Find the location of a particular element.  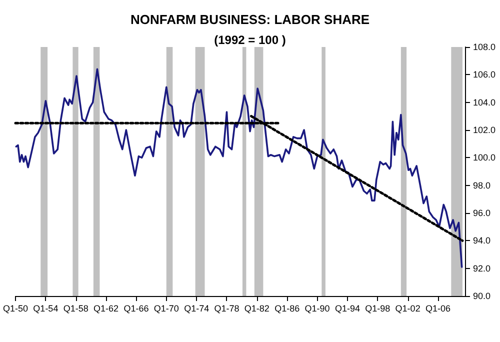

x-tick-label: Q1-86 is located at coordinates (287, 309).